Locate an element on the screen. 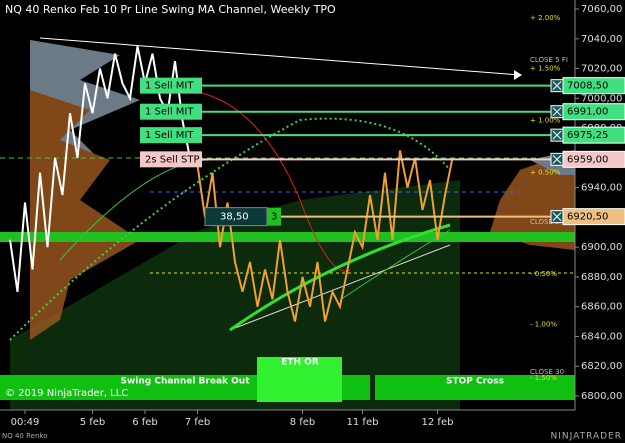 The image size is (625, 443). y-tick-label: 7040,00 is located at coordinates (601, 39).